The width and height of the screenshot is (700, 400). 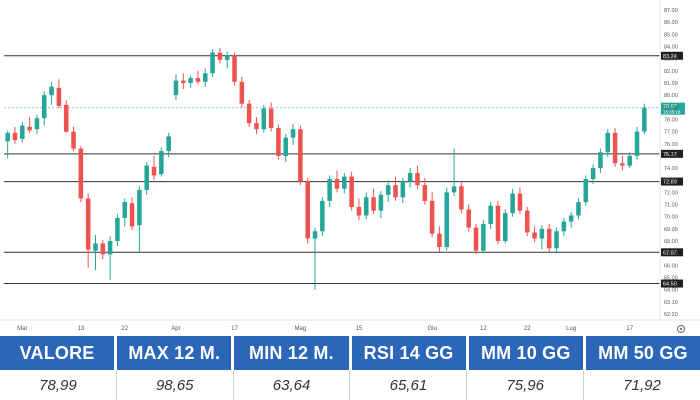 What do you see at coordinates (671, 11) in the screenshot?
I see `y-tick-label: 87.00` at bounding box center [671, 11].